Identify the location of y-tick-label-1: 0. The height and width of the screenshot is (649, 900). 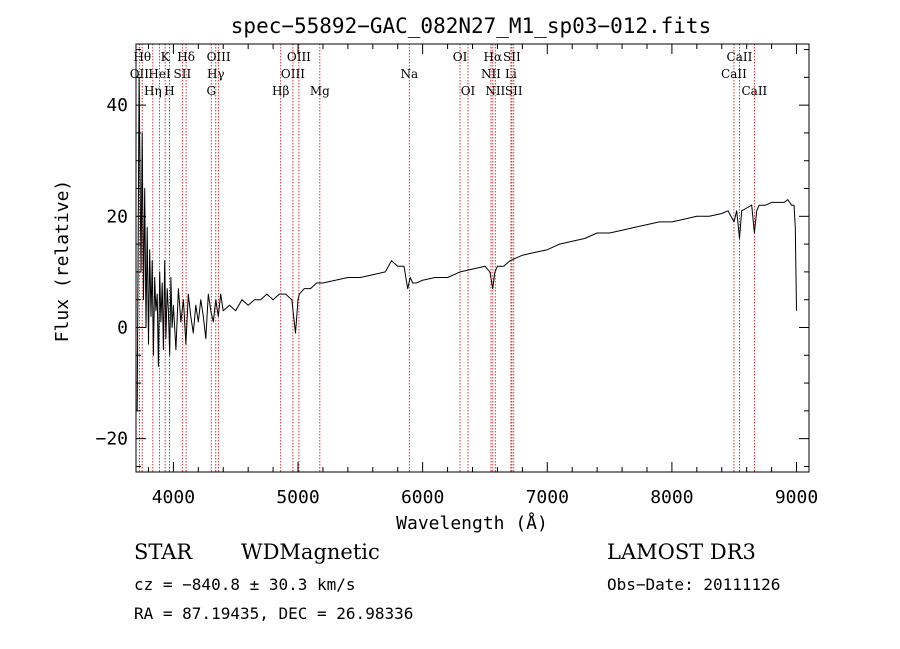
(122, 327).